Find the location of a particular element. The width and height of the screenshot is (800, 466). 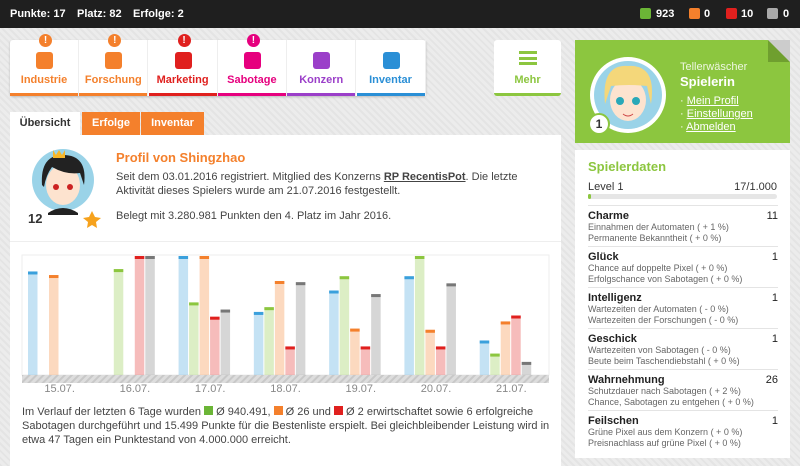

label: Sabotage is located at coordinates (252, 80).